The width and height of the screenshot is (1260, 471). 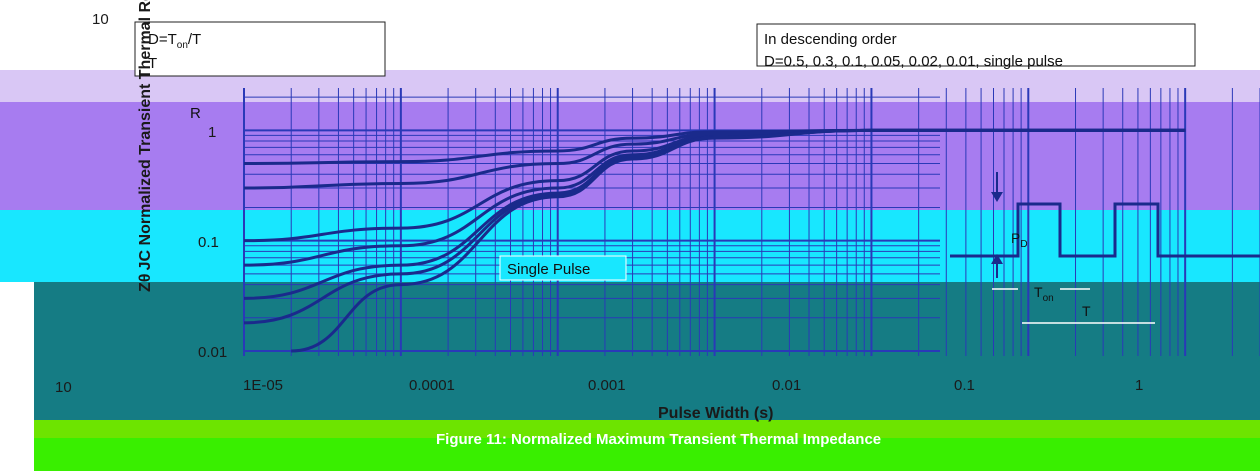 What do you see at coordinates (997, 259) in the screenshot?
I see `pd-arrow-up-head` at bounding box center [997, 259].